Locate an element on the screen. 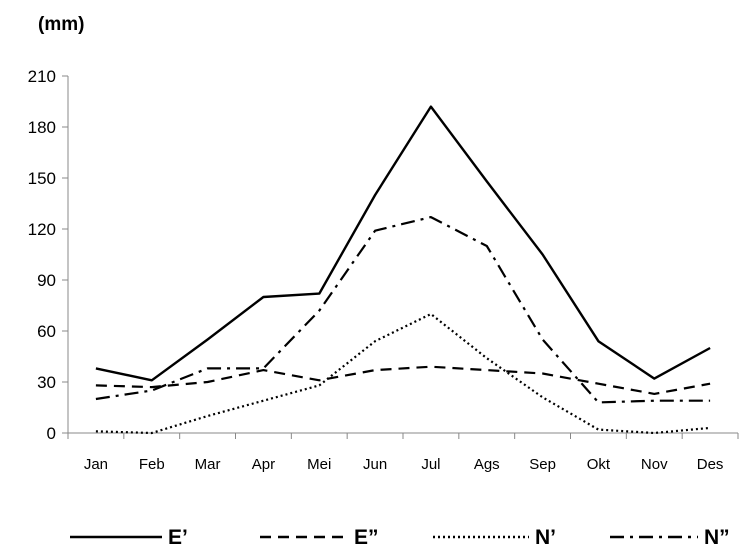 Image resolution: width=742 pixels, height=555 pixels. y-tick-label: 180 is located at coordinates (42, 127).